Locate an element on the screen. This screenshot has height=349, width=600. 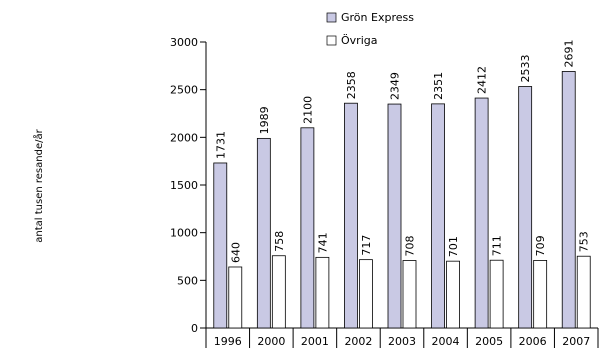
y-tick-label: 1000 is located at coordinates (184, 233).